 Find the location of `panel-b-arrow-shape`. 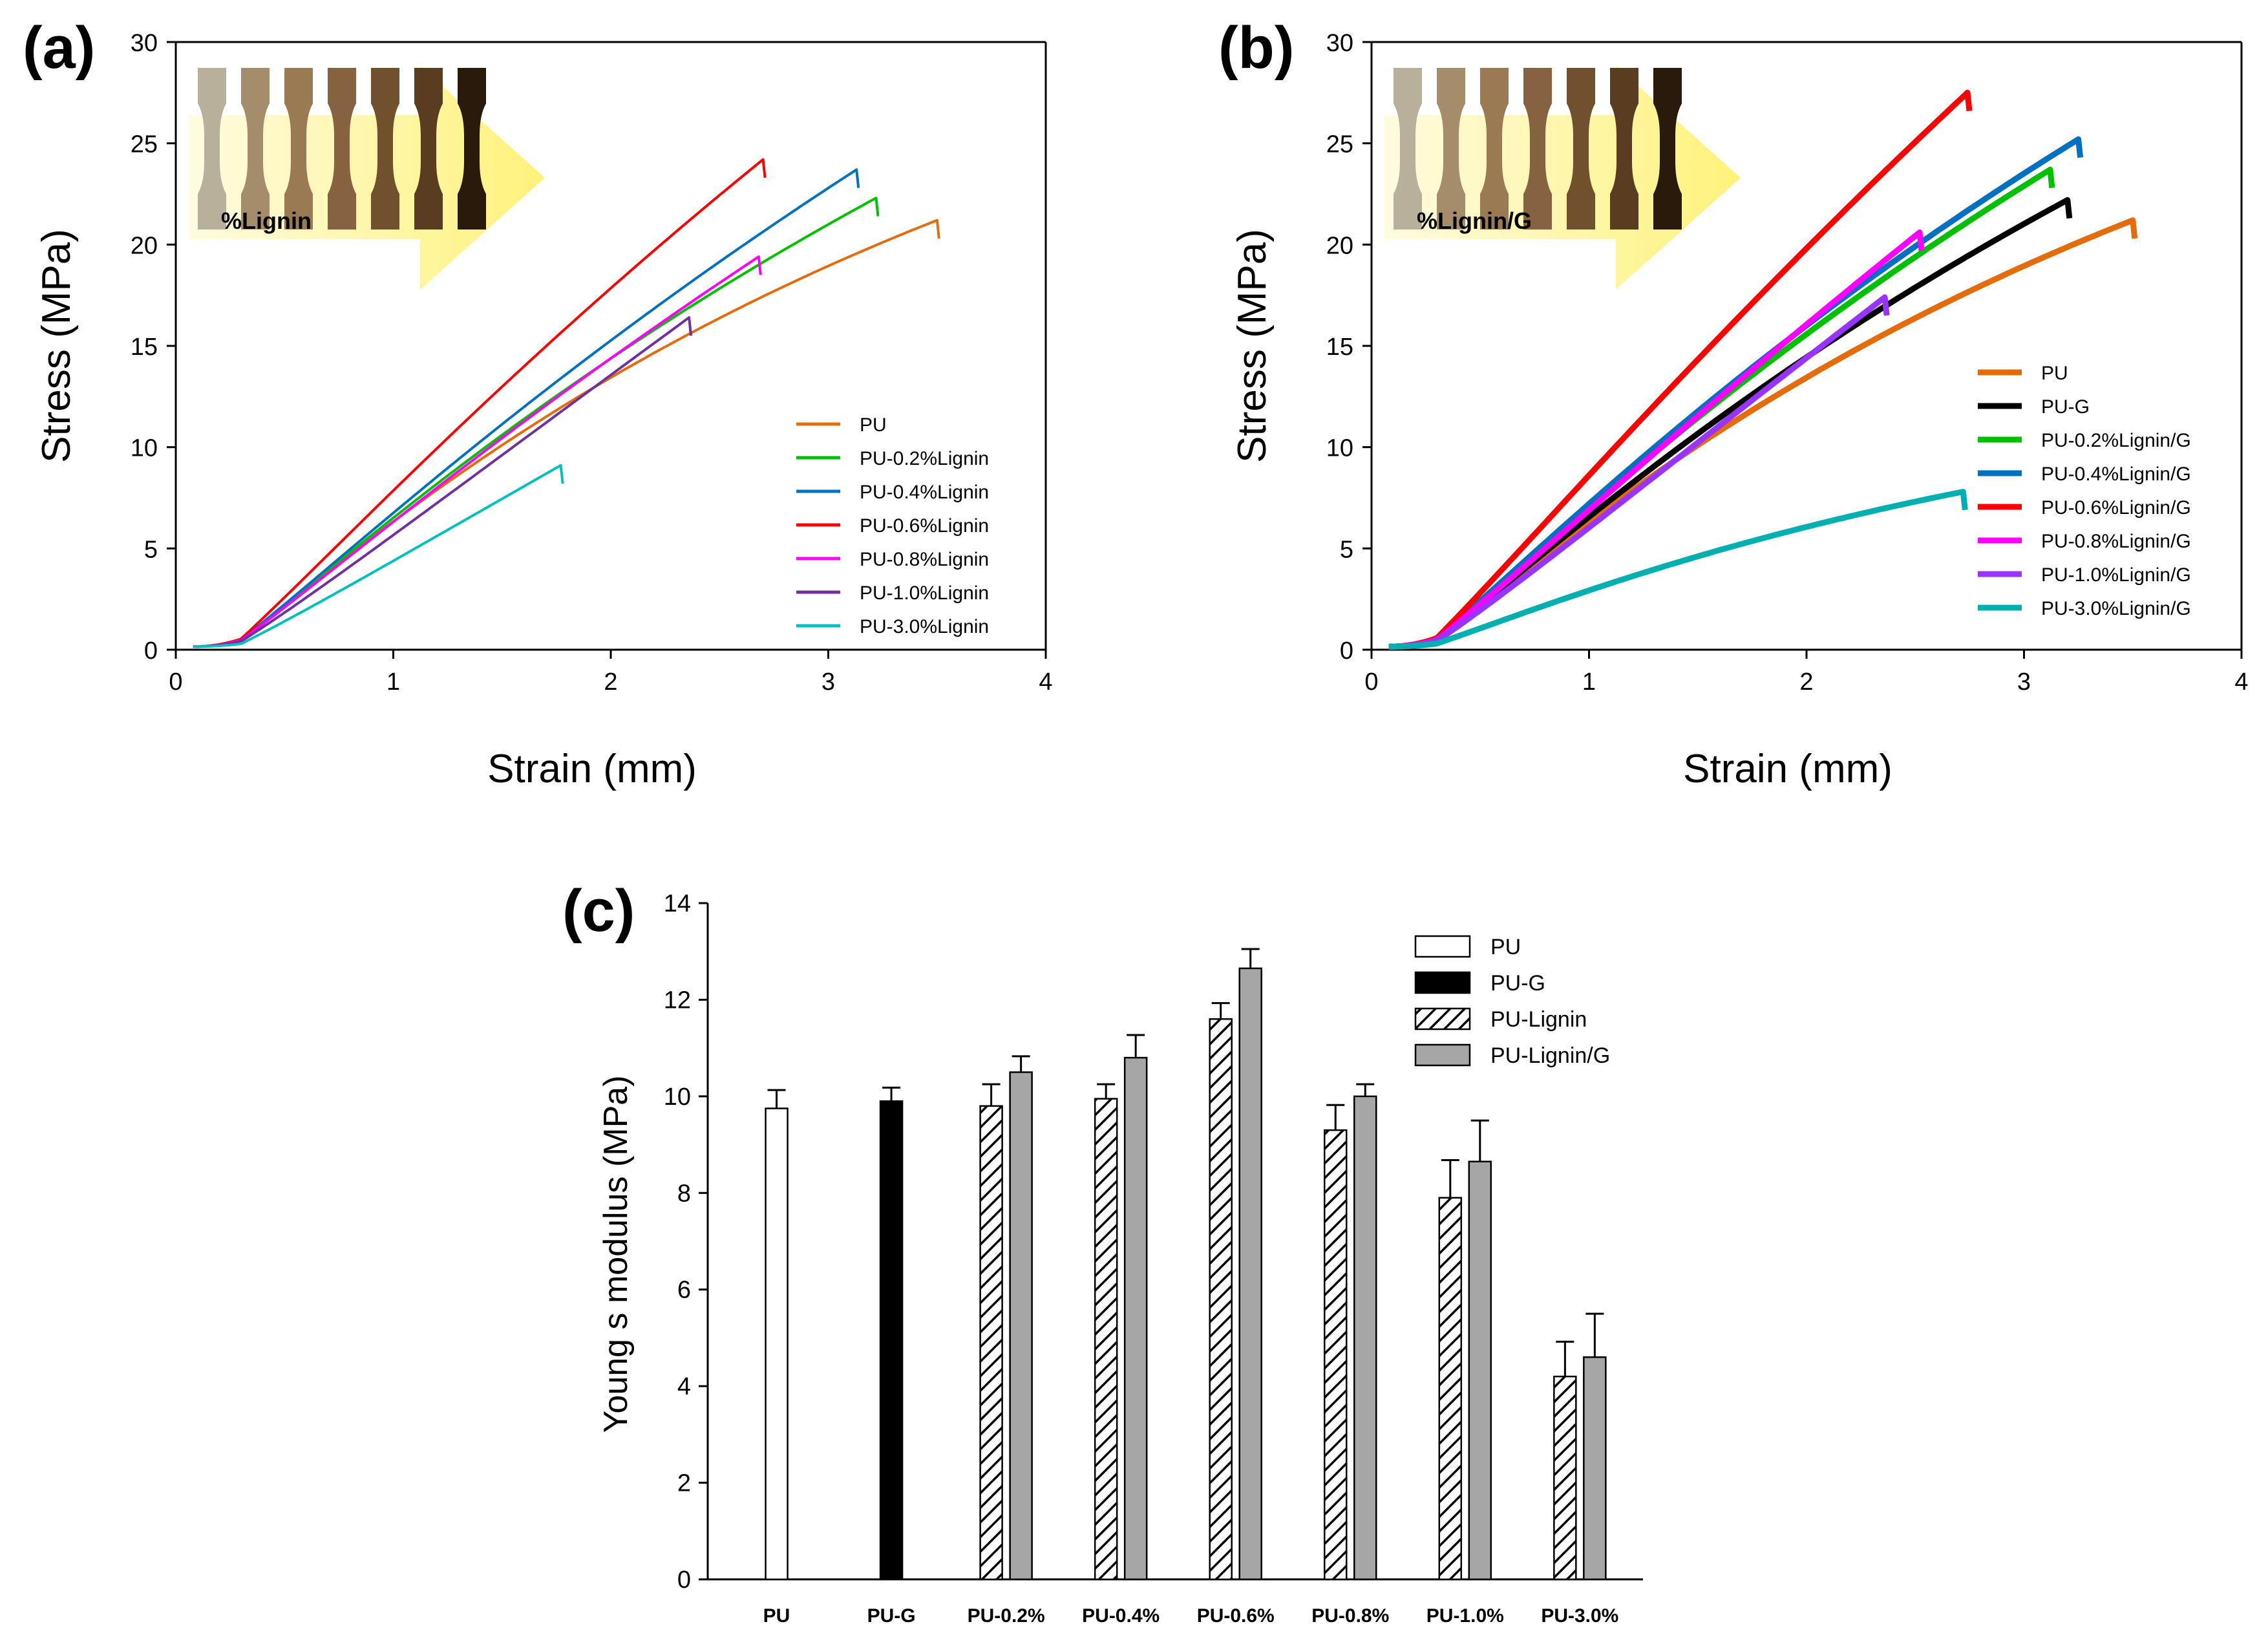

panel-b-arrow-shape is located at coordinates (1562, 178).